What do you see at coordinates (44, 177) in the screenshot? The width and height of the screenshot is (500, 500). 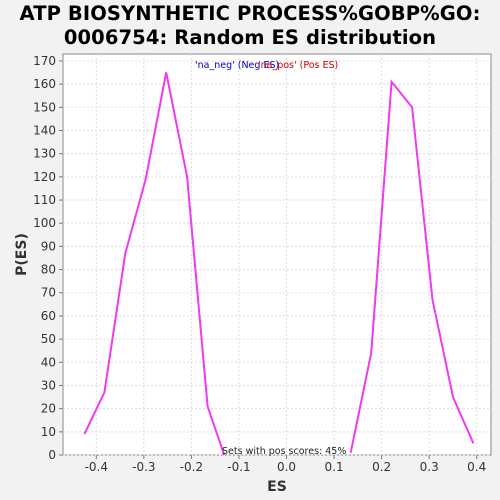 I see `y-tick-label: 120` at bounding box center [44, 177].